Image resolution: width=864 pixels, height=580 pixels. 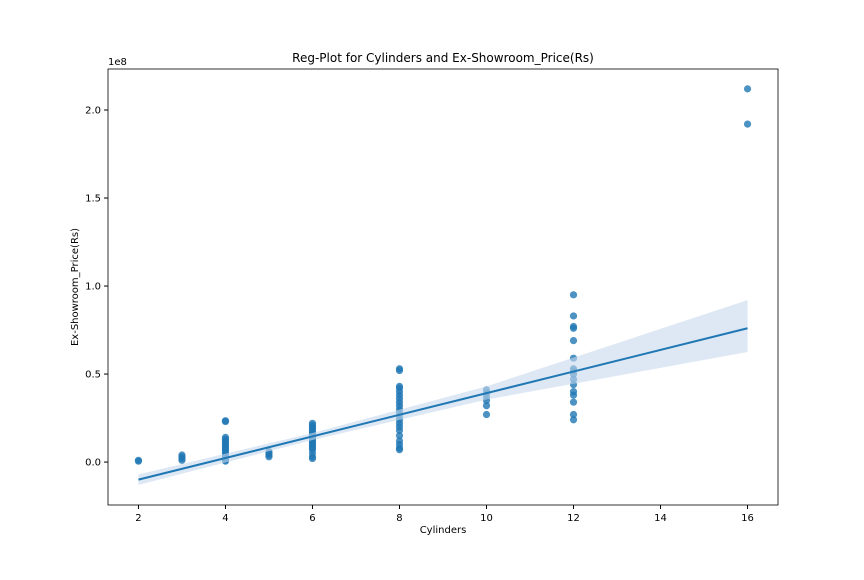 I want to click on y-axis-label: Ex-Showroom_Price(Rs), so click(x=75, y=287).